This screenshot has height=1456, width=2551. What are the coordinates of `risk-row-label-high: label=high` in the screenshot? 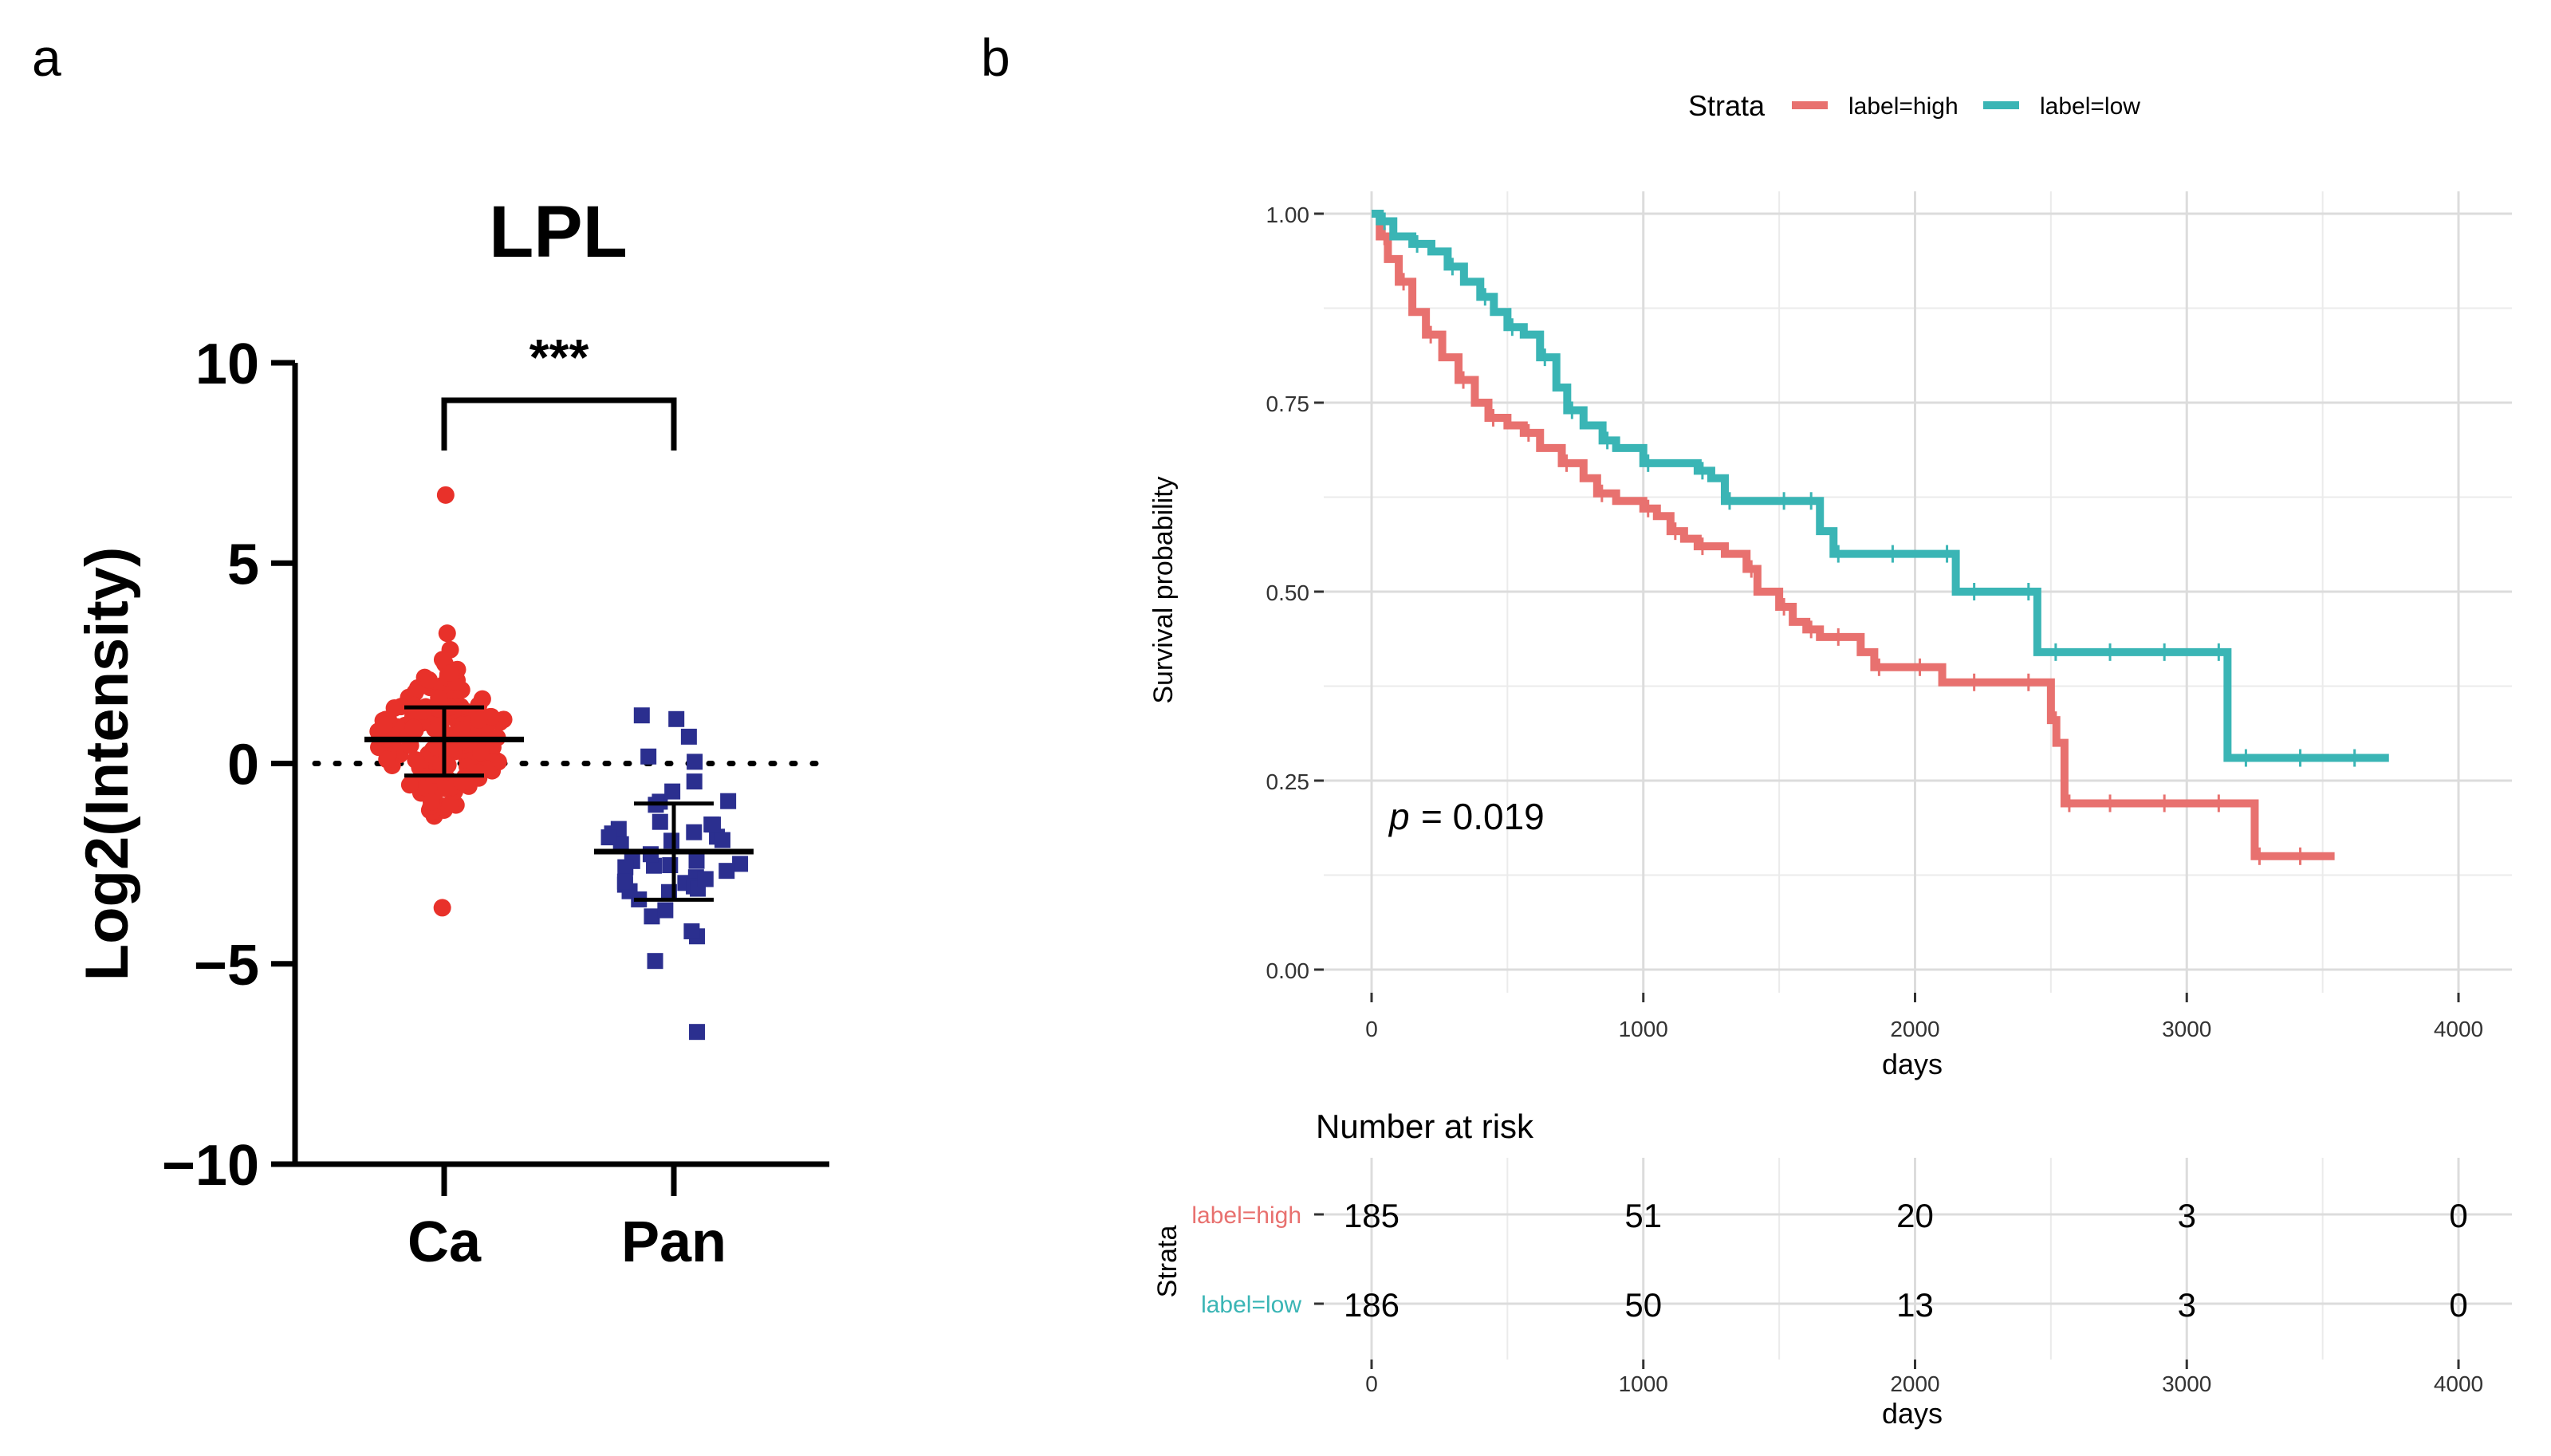 It's located at (1246, 1215).